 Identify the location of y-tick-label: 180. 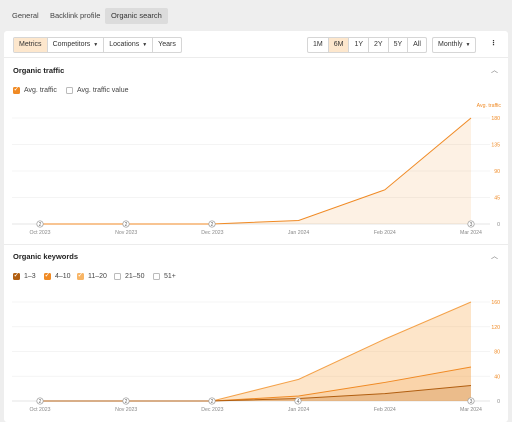
(495, 119).